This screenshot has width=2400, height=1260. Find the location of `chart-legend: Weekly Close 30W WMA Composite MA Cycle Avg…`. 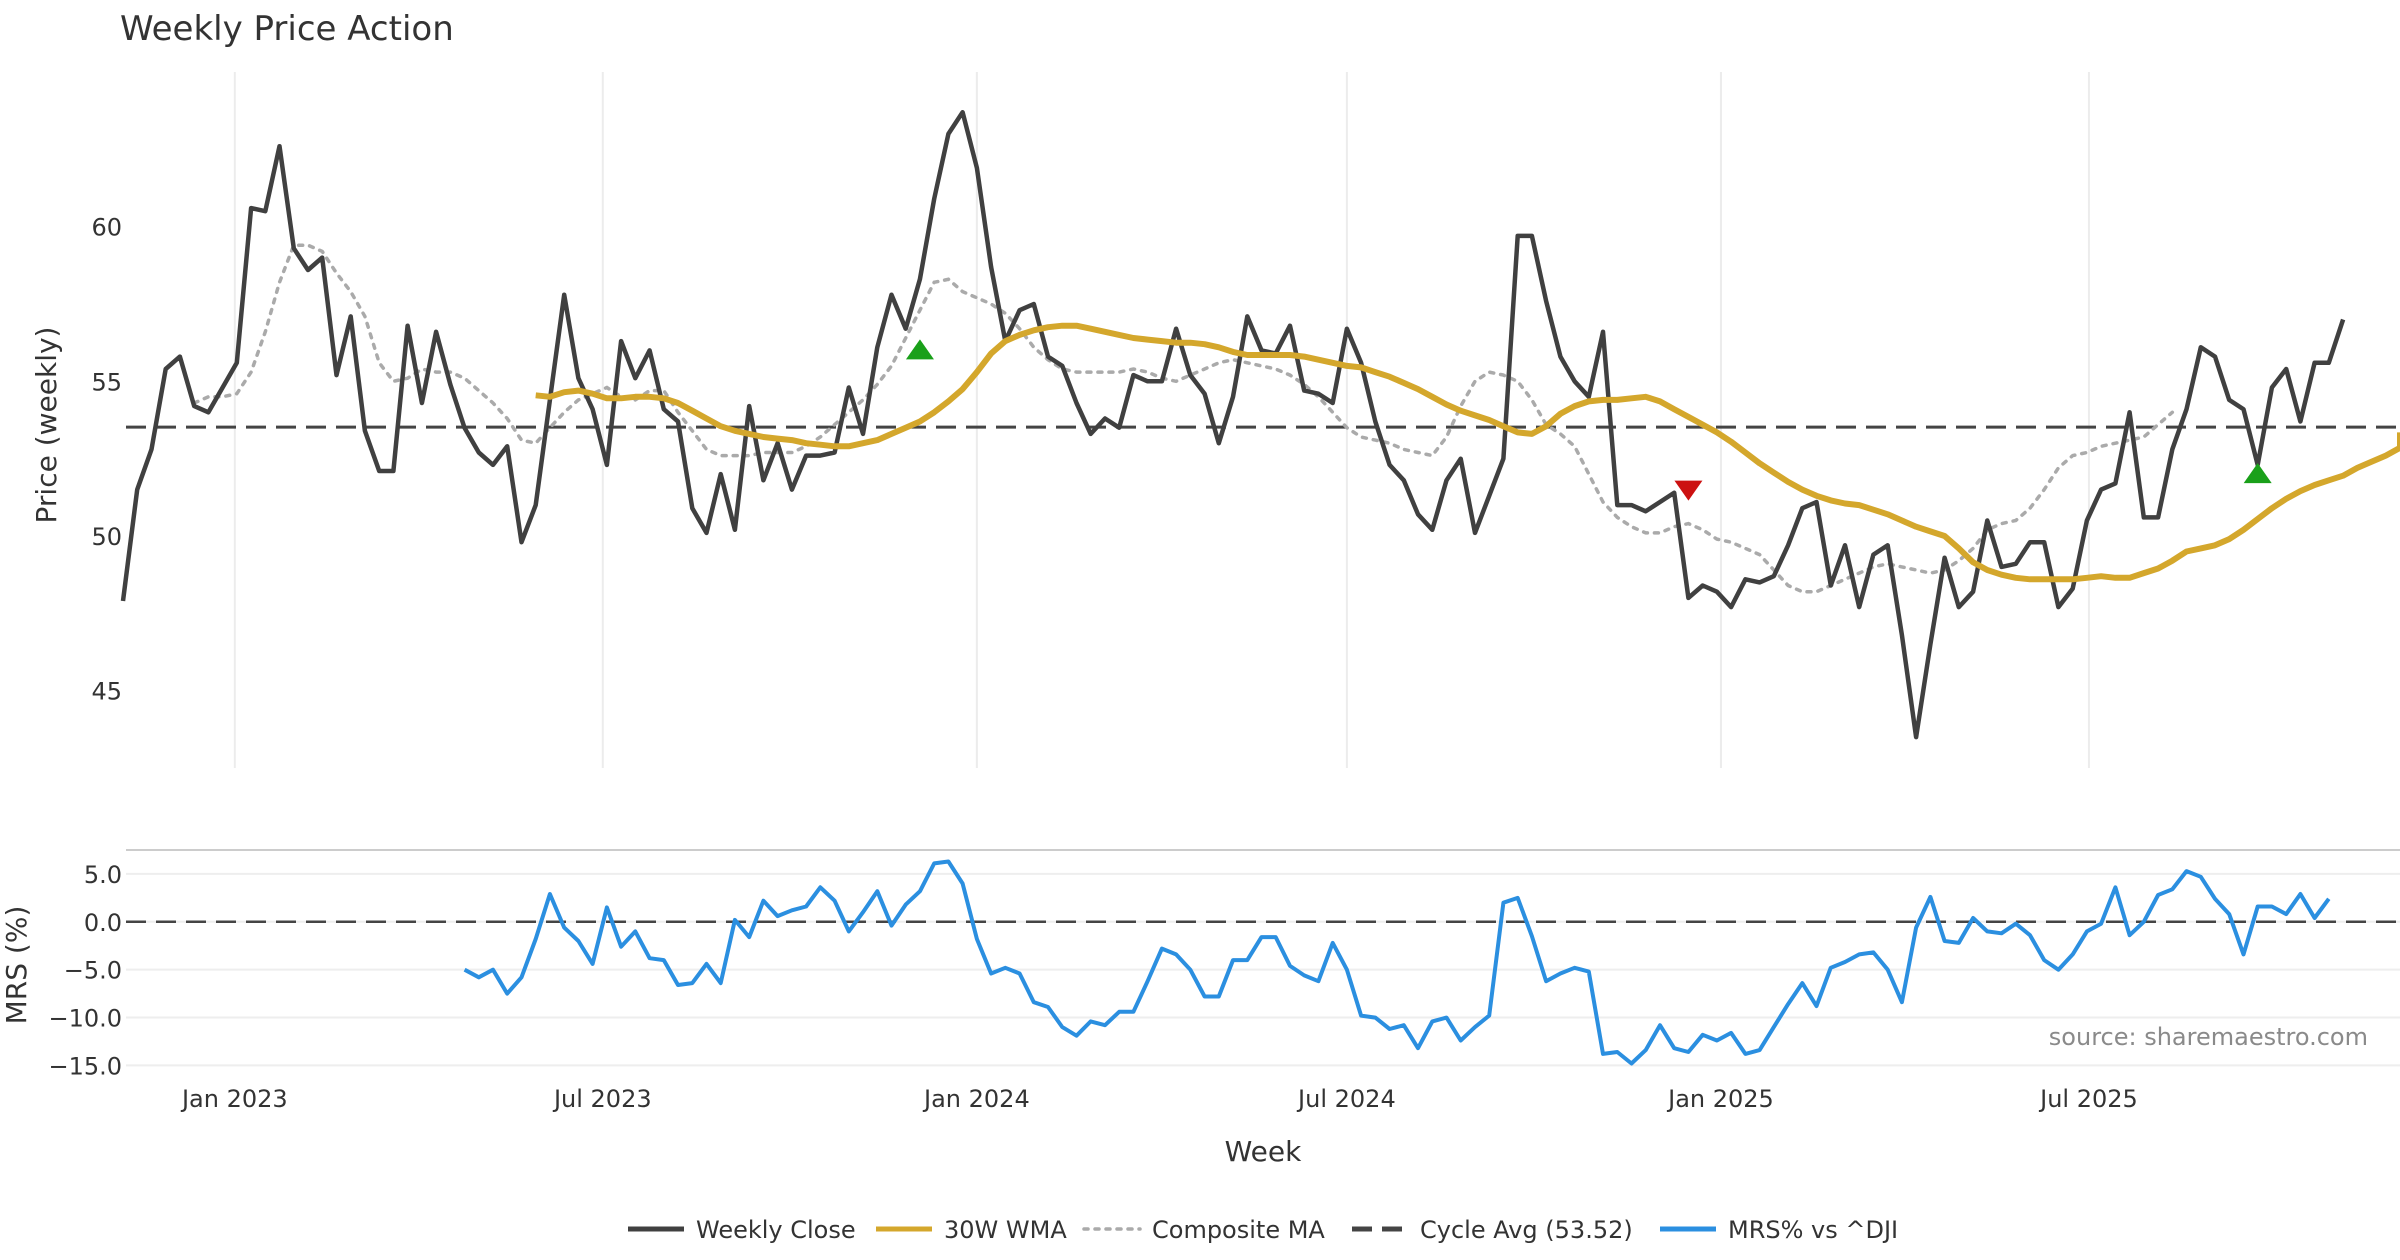

chart-legend: Weekly Close 30W WMA Composite MA Cycle Avg… is located at coordinates (1263, 1230).